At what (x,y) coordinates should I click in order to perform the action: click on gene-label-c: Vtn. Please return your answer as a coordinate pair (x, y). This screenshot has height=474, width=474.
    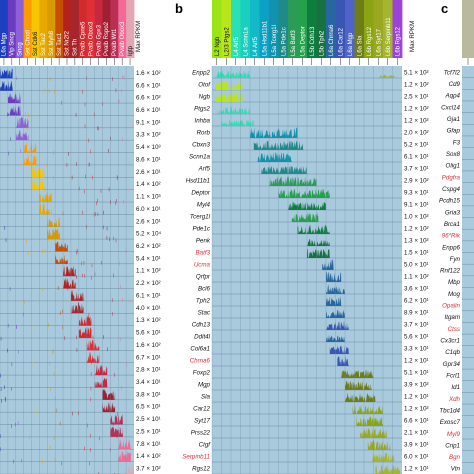
    Looking at the image, I should click on (456, 469).